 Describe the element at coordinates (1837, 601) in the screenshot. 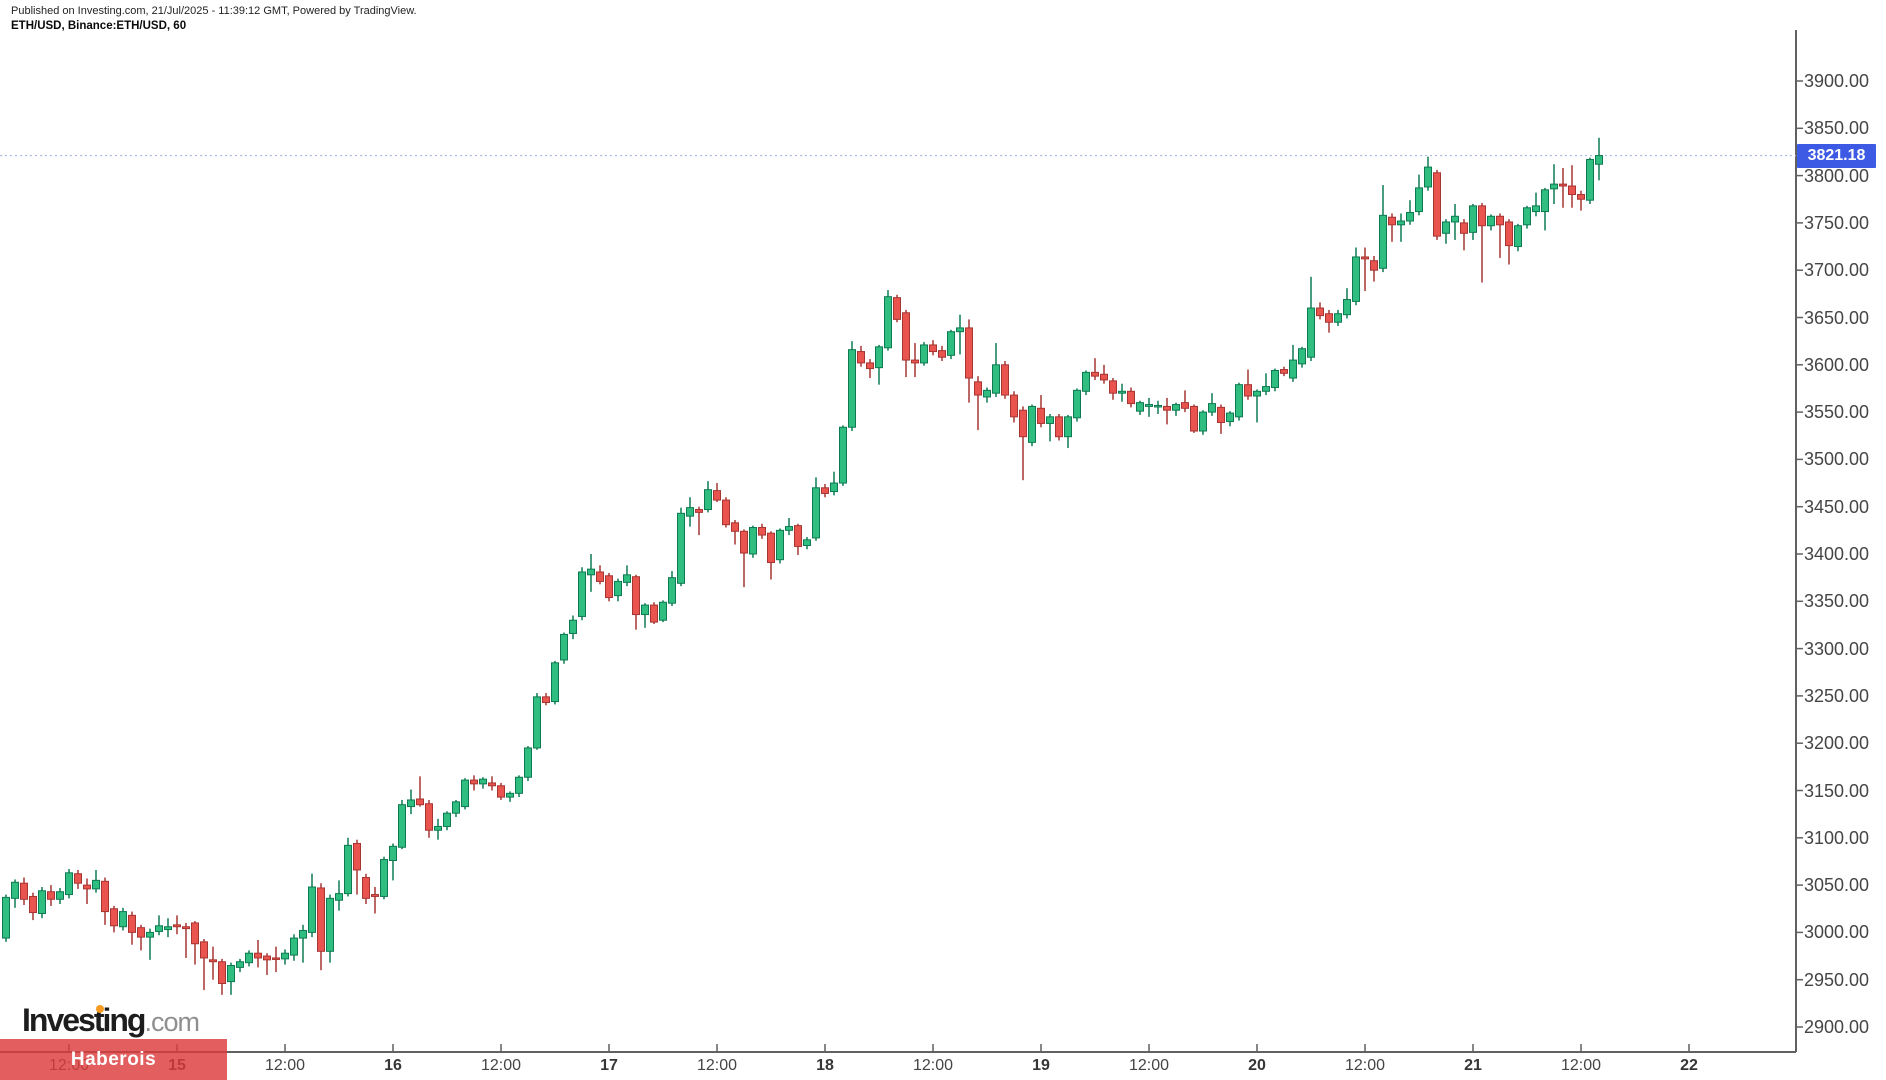

I see `price-axis-label: 3350.00` at that location.